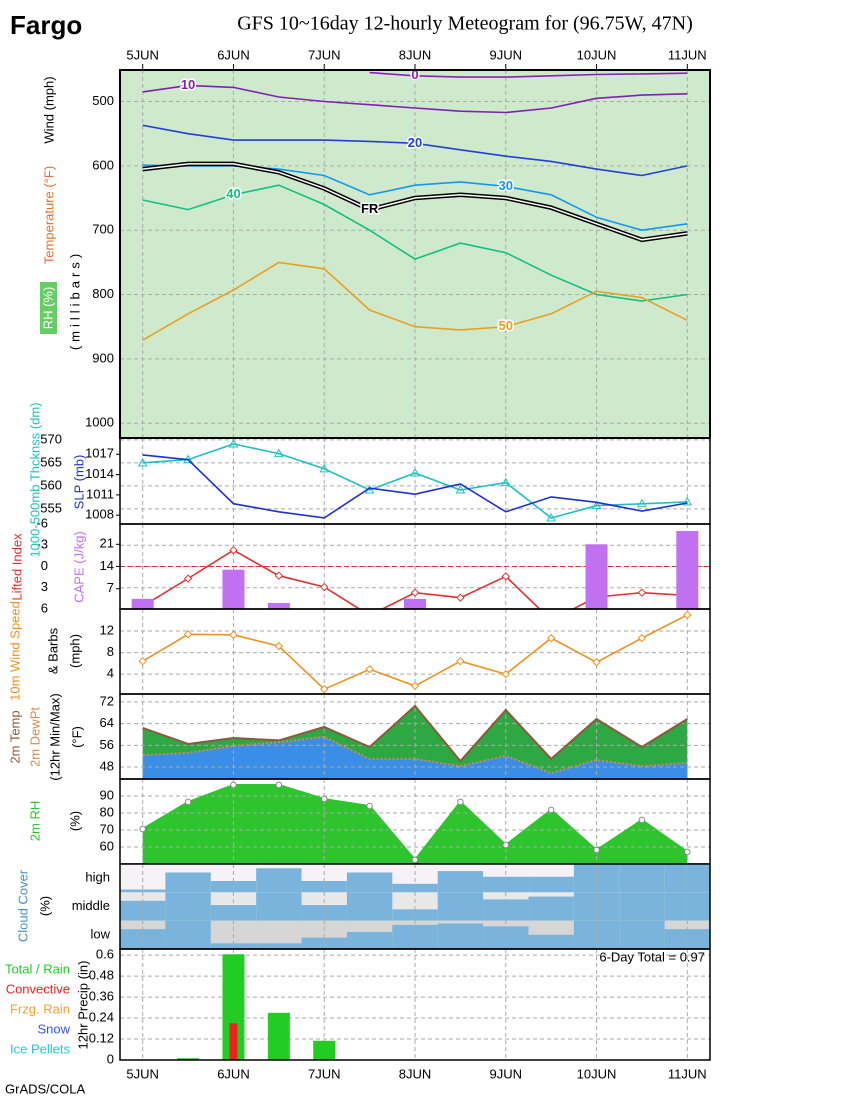 This screenshot has height=1100, width=850. What do you see at coordinates (506, 185) in the screenshot?
I see `contour-label: 30` at bounding box center [506, 185].